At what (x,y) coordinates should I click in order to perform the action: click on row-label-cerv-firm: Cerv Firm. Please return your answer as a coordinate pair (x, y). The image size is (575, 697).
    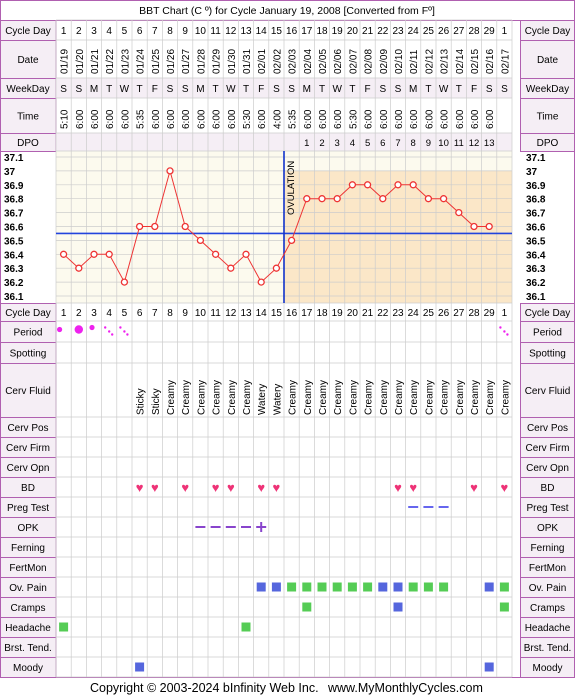
    Looking at the image, I should click on (28, 448).